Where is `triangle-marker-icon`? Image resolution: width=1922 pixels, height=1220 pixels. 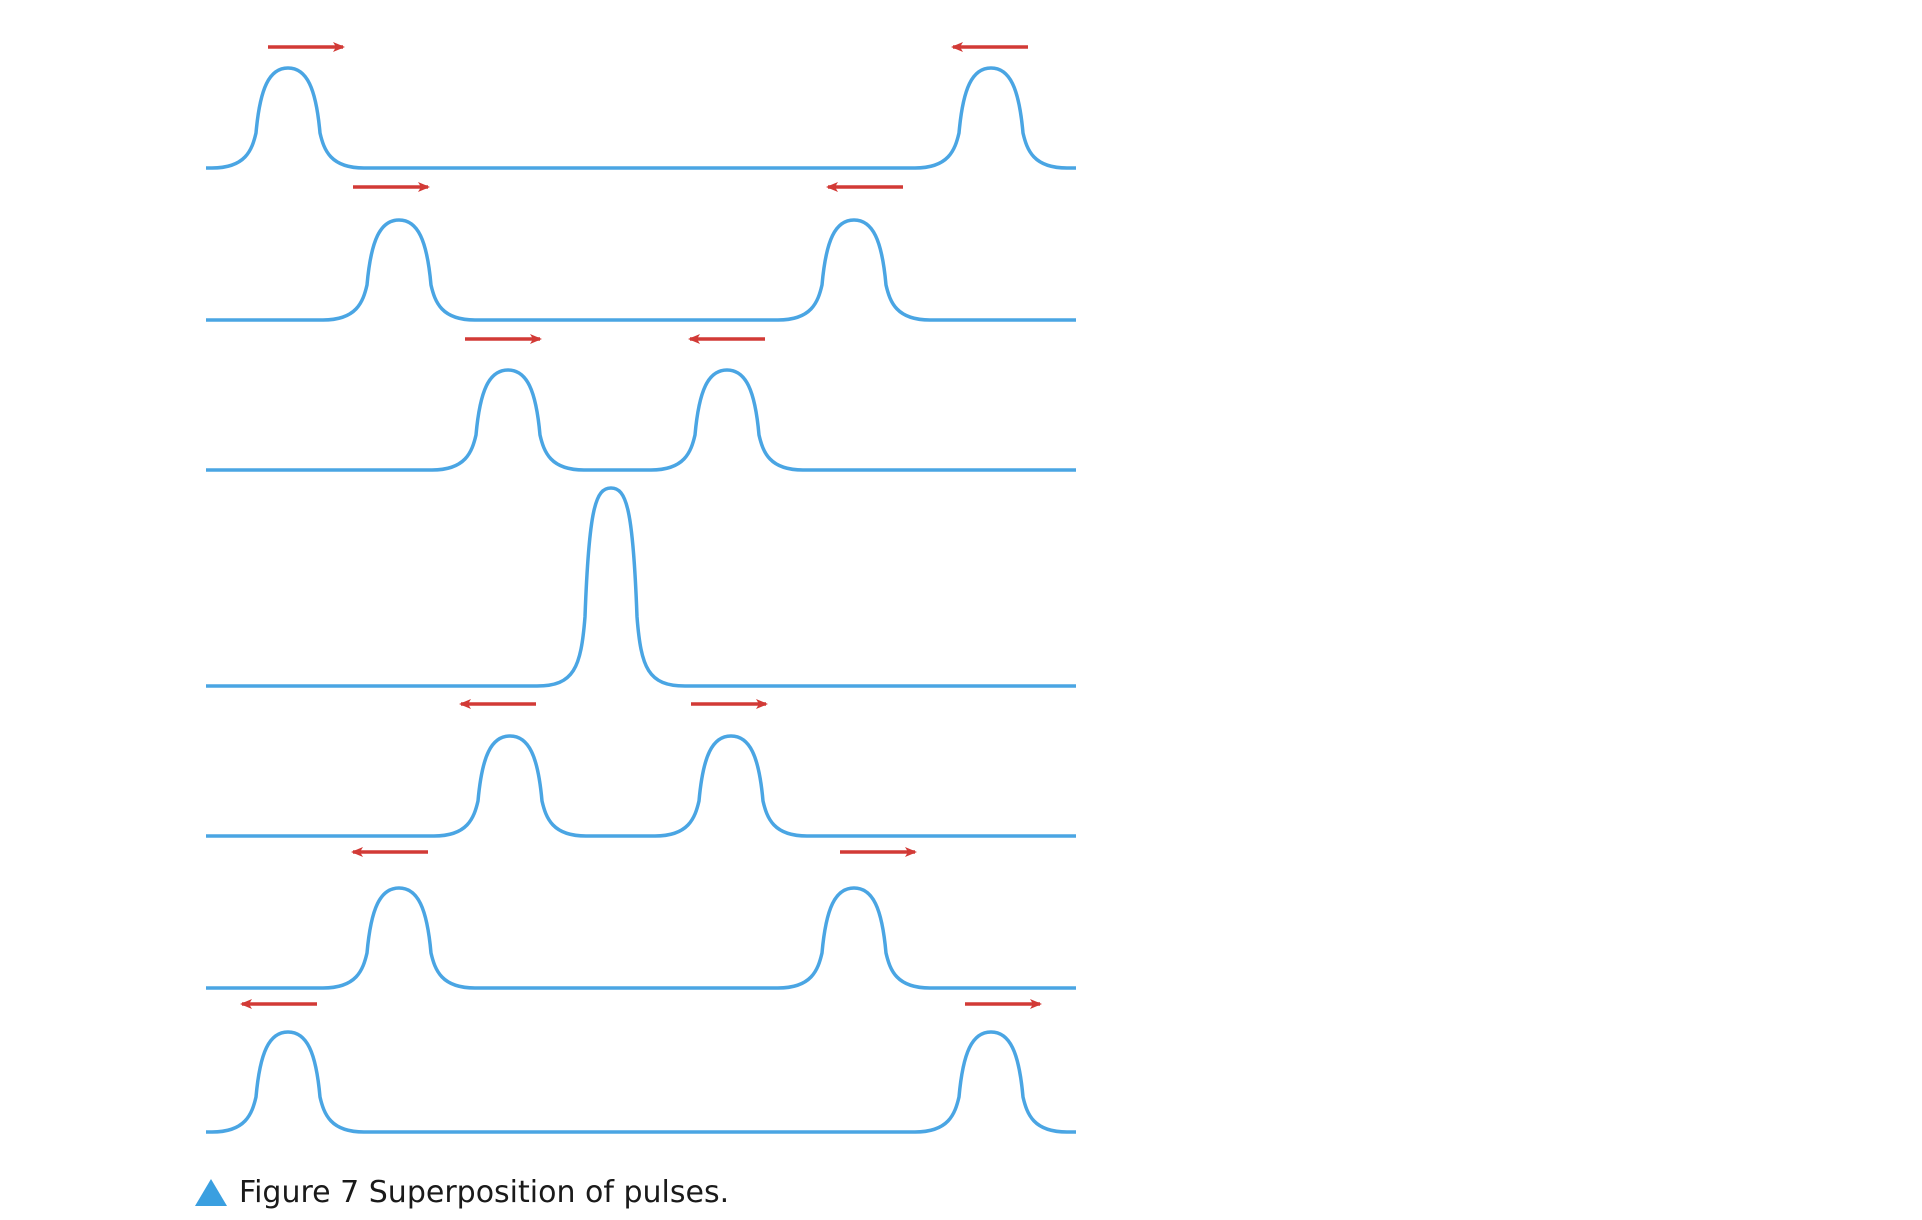
triangle-marker-icon is located at coordinates (211, 1192).